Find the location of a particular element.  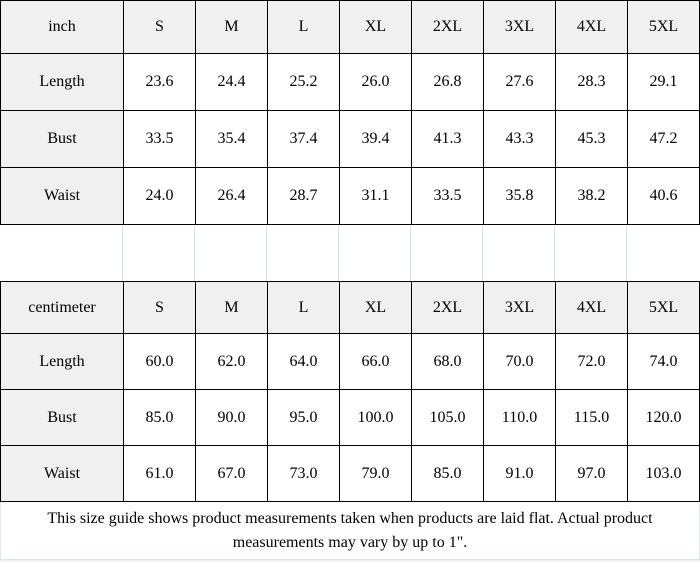

size-value-cell: 43.3 is located at coordinates (519, 139).